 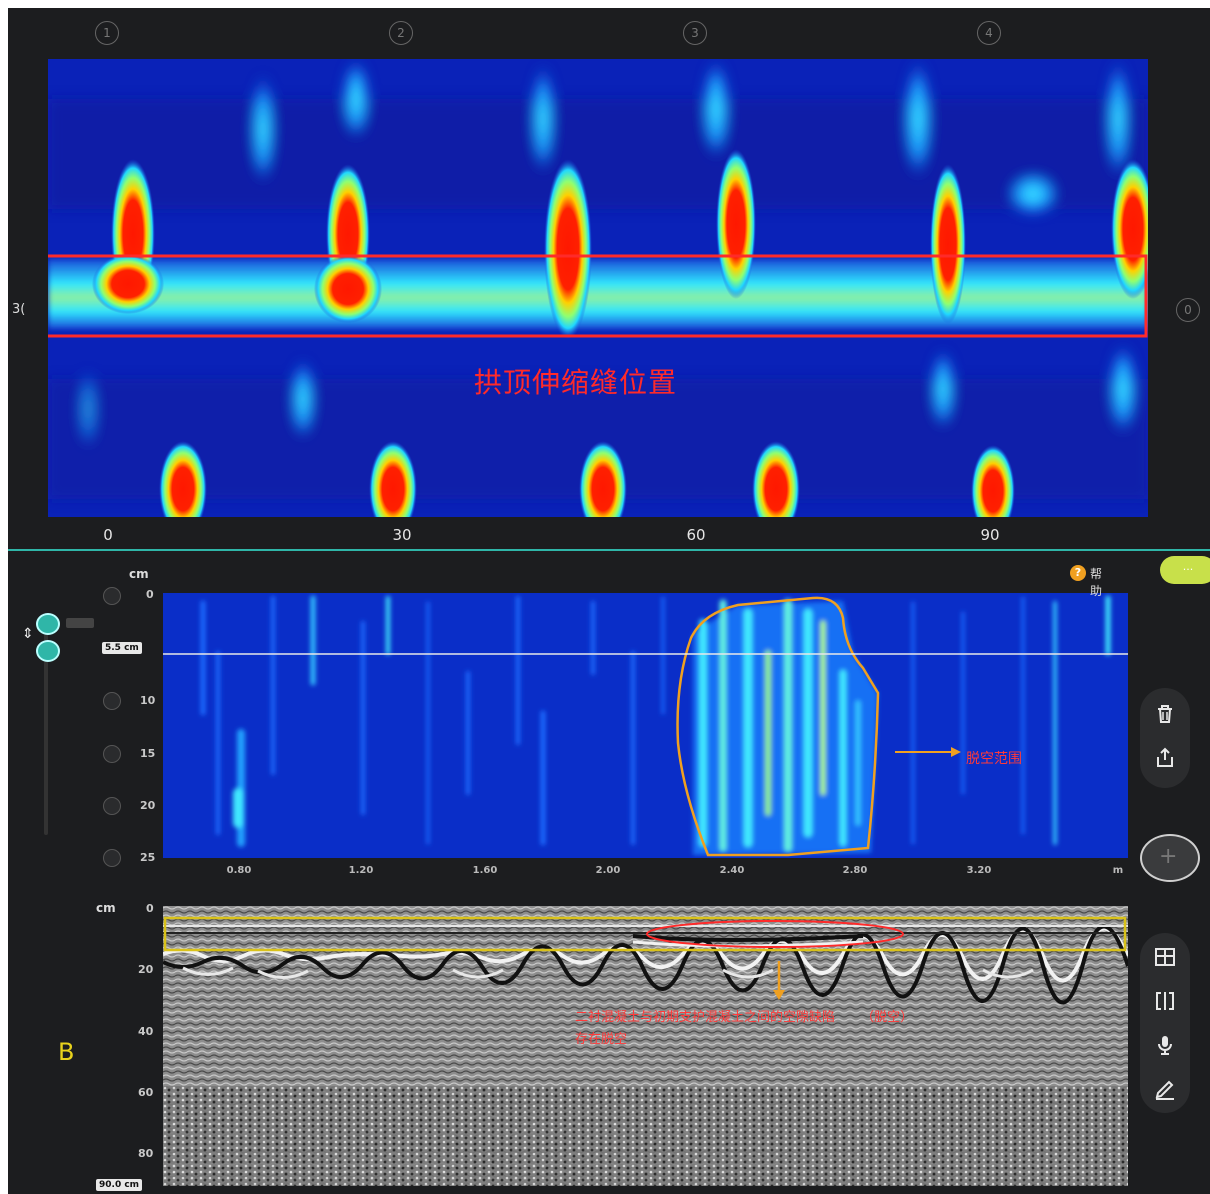 I want to click on microphone-icon, so click(x=1165, y=1045).